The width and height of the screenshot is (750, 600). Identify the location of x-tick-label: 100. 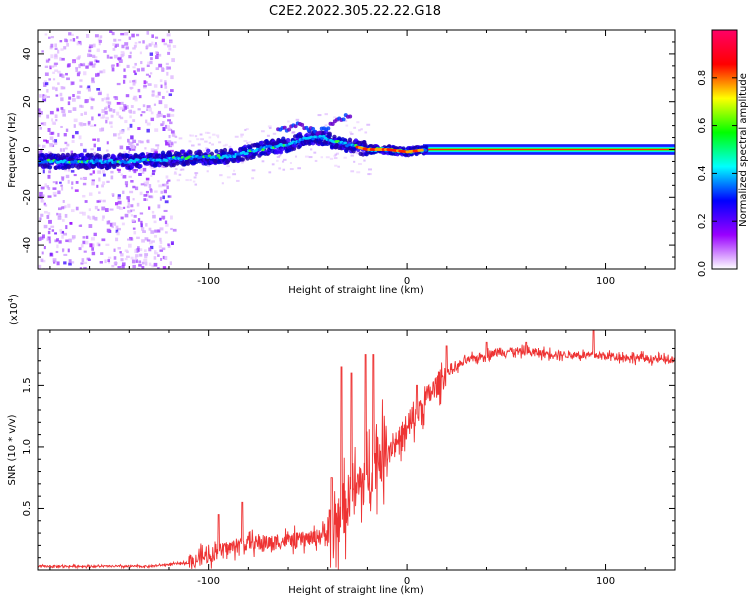
(605, 281).